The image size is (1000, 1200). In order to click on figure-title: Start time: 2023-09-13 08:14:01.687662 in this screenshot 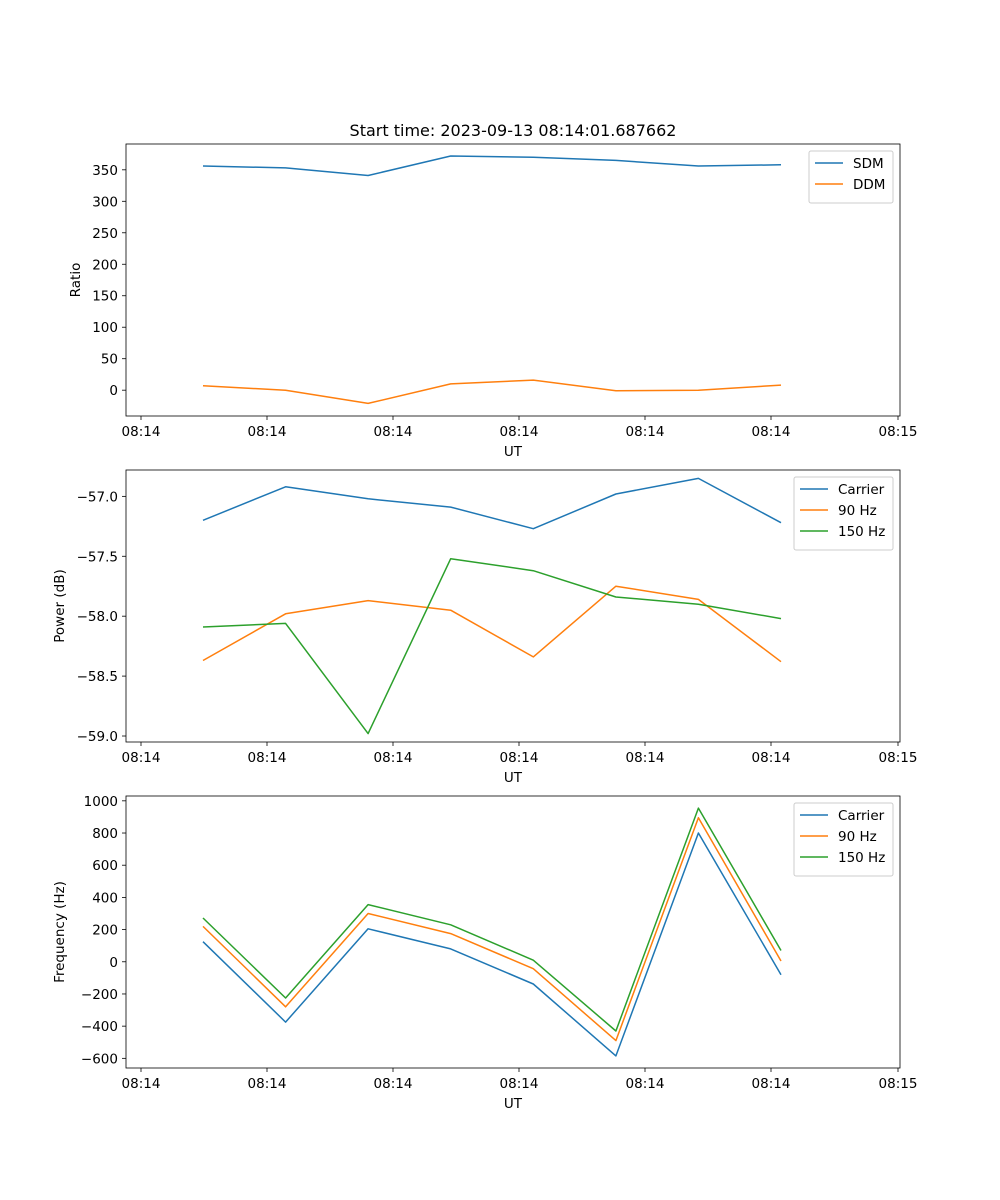, I will do `click(513, 130)`.